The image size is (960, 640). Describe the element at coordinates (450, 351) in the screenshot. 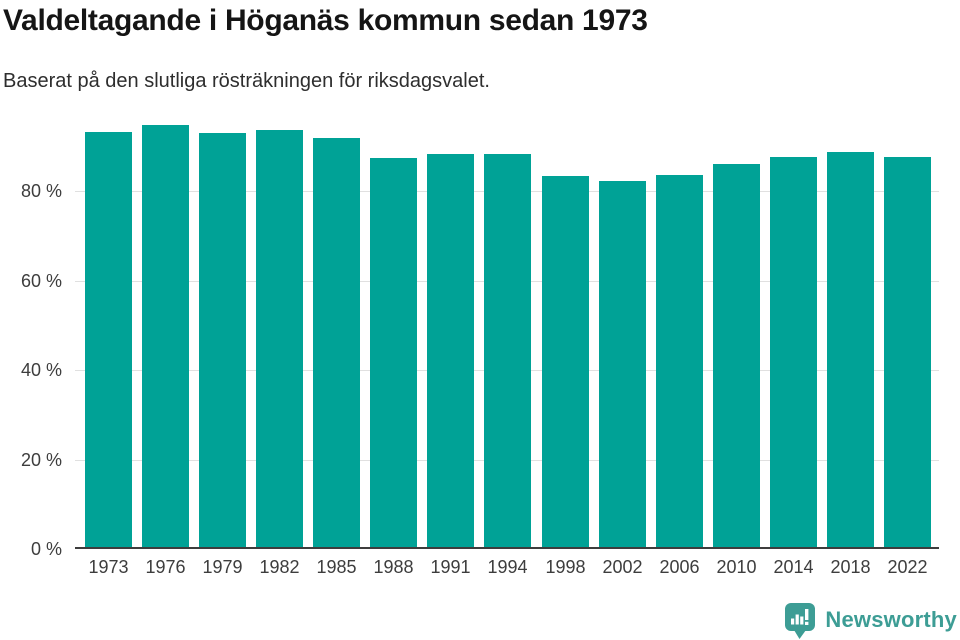

I see `bar-1991` at that location.